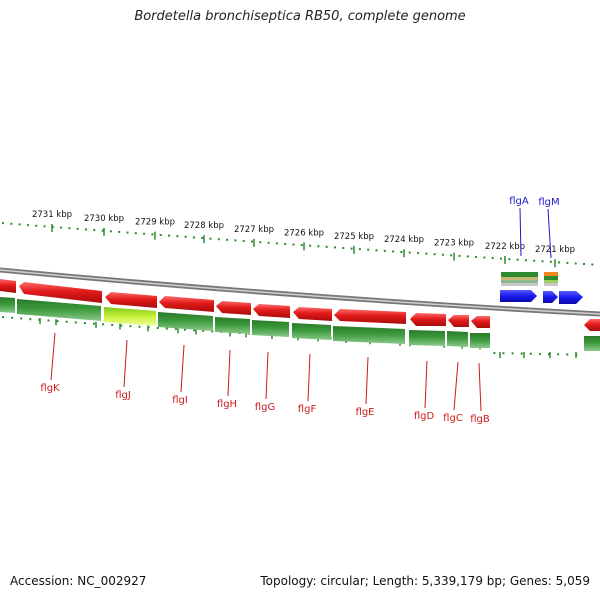 The width and height of the screenshot is (600, 600). Describe the element at coordinates (155, 223) in the screenshot. I see `kbp-tick-label: 2729 kbp` at that location.